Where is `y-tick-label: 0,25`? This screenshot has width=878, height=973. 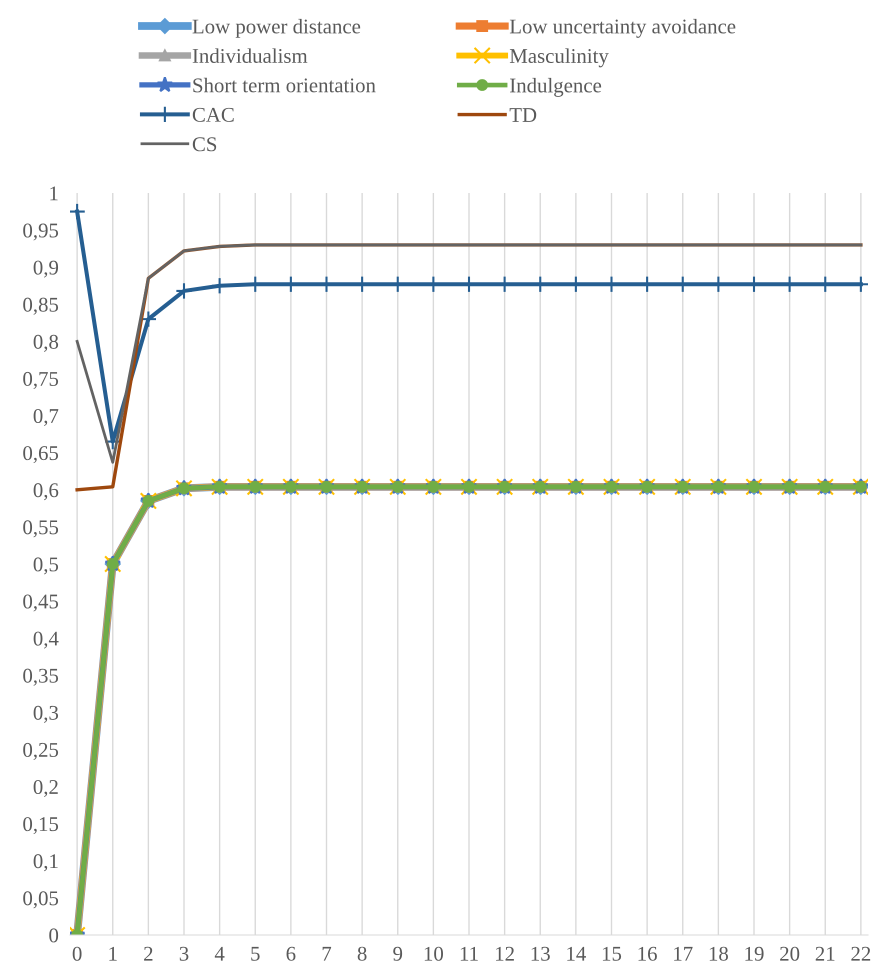
y-tick-label: 0,25 is located at coordinates (40, 751).